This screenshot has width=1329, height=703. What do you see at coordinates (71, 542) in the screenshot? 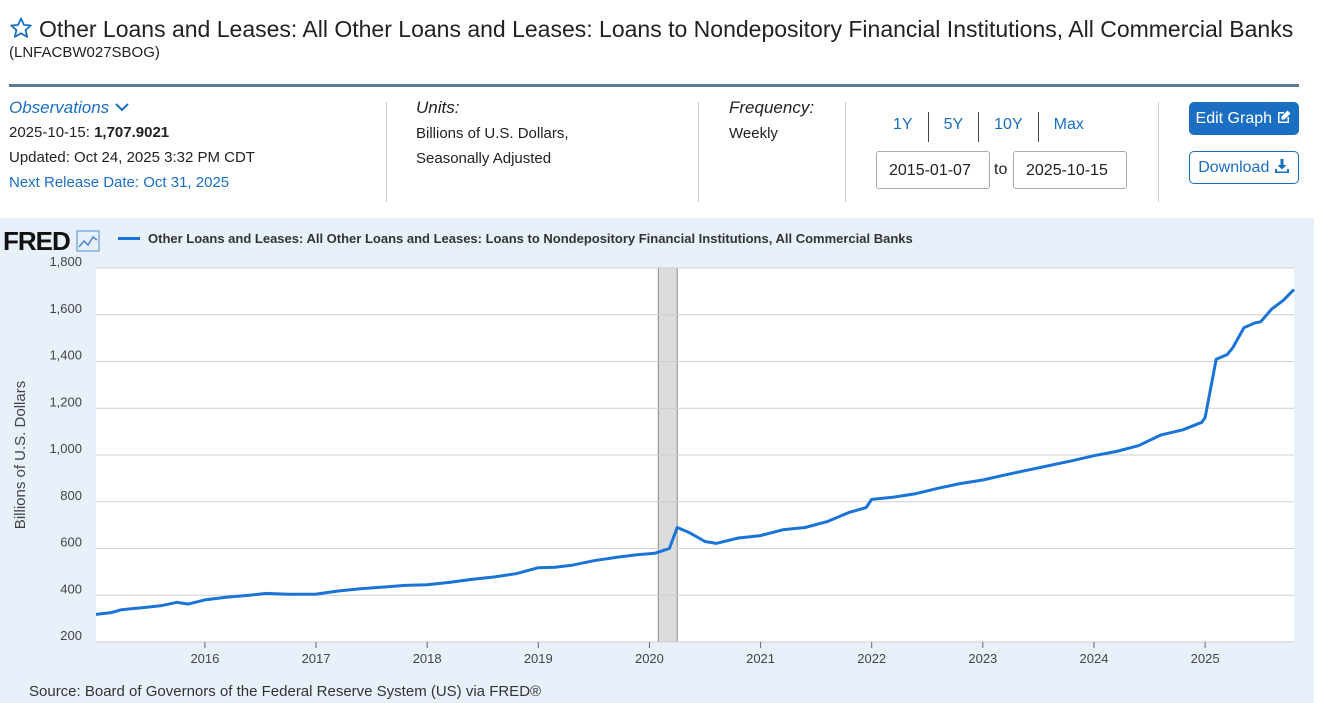
I see `y-tick-label: 600` at bounding box center [71, 542].